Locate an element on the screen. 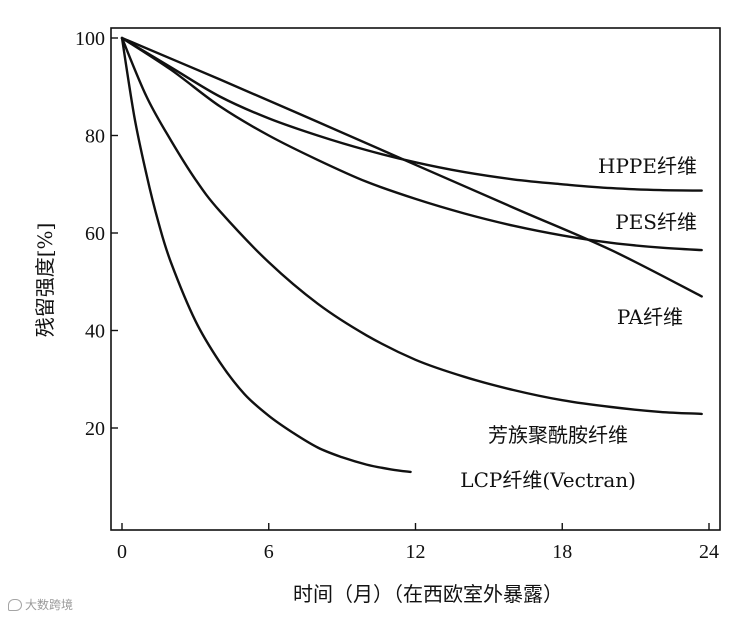 This screenshot has width=750, height=619. series-label-4: 芳族聚酰胺纤维 is located at coordinates (558, 435).